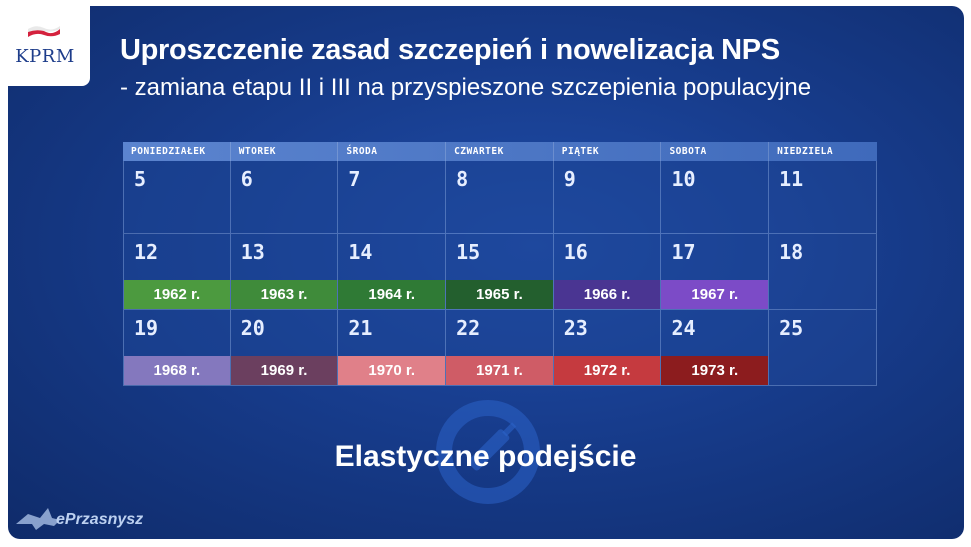 The image size is (971, 547). I want to click on weekday-label: WTOREK, so click(285, 151).